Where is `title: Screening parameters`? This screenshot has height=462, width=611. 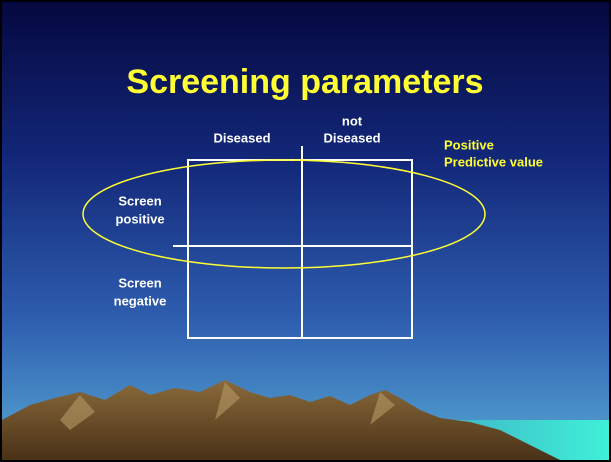 title: Screening parameters is located at coordinates (304, 82).